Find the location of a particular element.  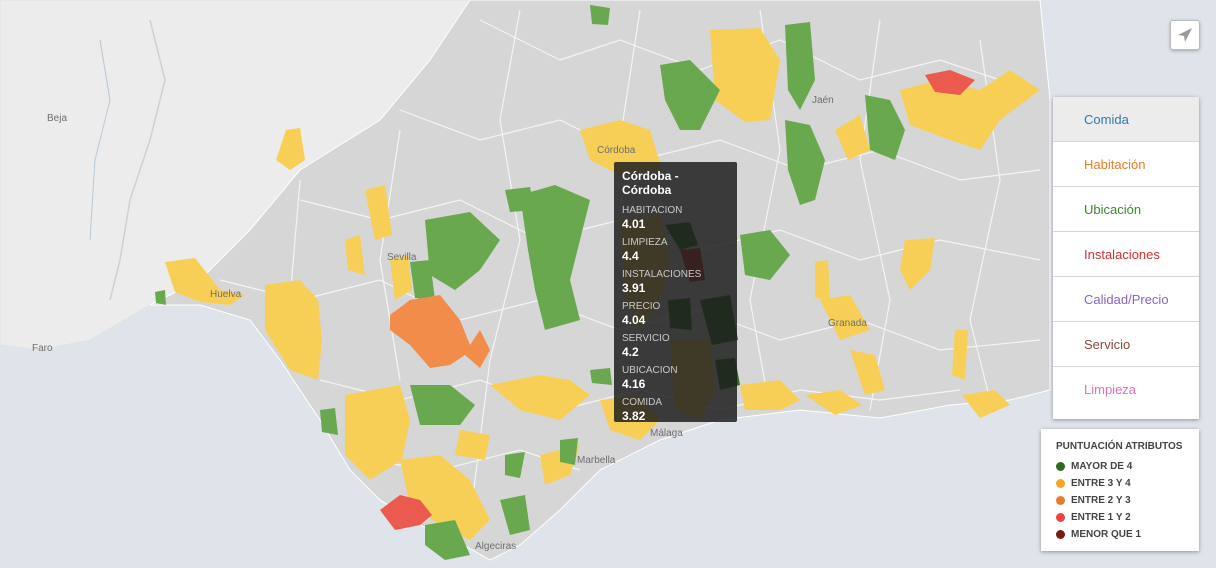

place-label-malaga: Málaga is located at coordinates (666, 433).